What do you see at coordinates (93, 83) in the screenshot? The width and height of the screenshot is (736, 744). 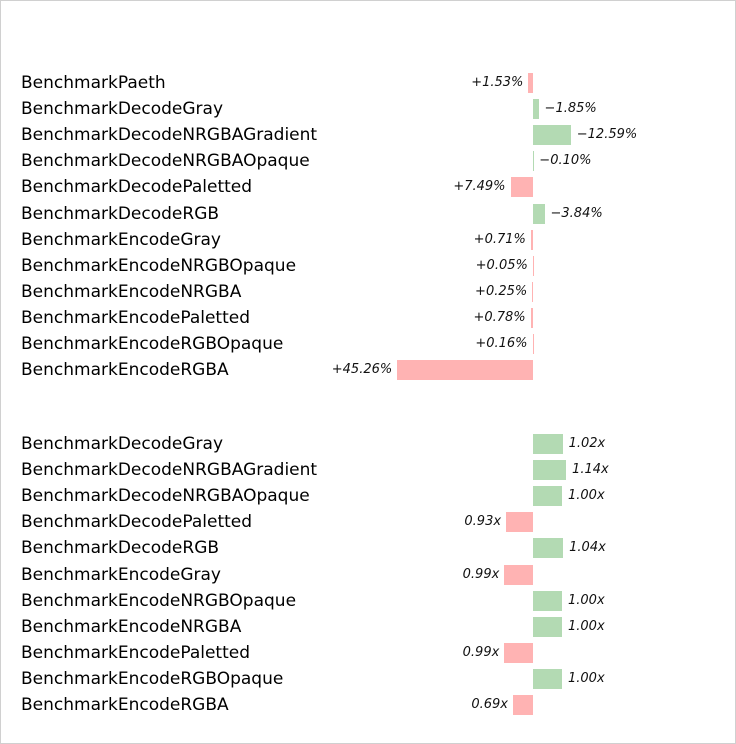 I see `category-label: BenchmarkPaeth` at bounding box center [93, 83].